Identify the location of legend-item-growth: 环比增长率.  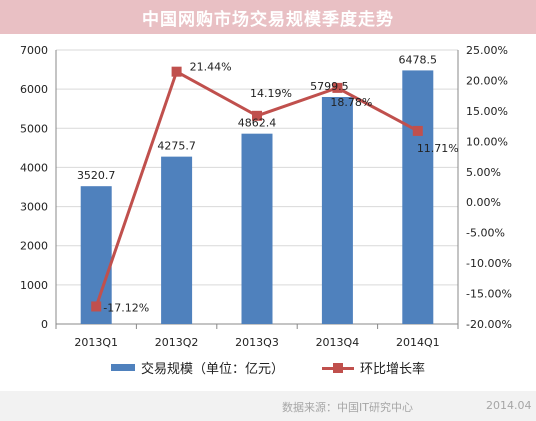
(373, 367).